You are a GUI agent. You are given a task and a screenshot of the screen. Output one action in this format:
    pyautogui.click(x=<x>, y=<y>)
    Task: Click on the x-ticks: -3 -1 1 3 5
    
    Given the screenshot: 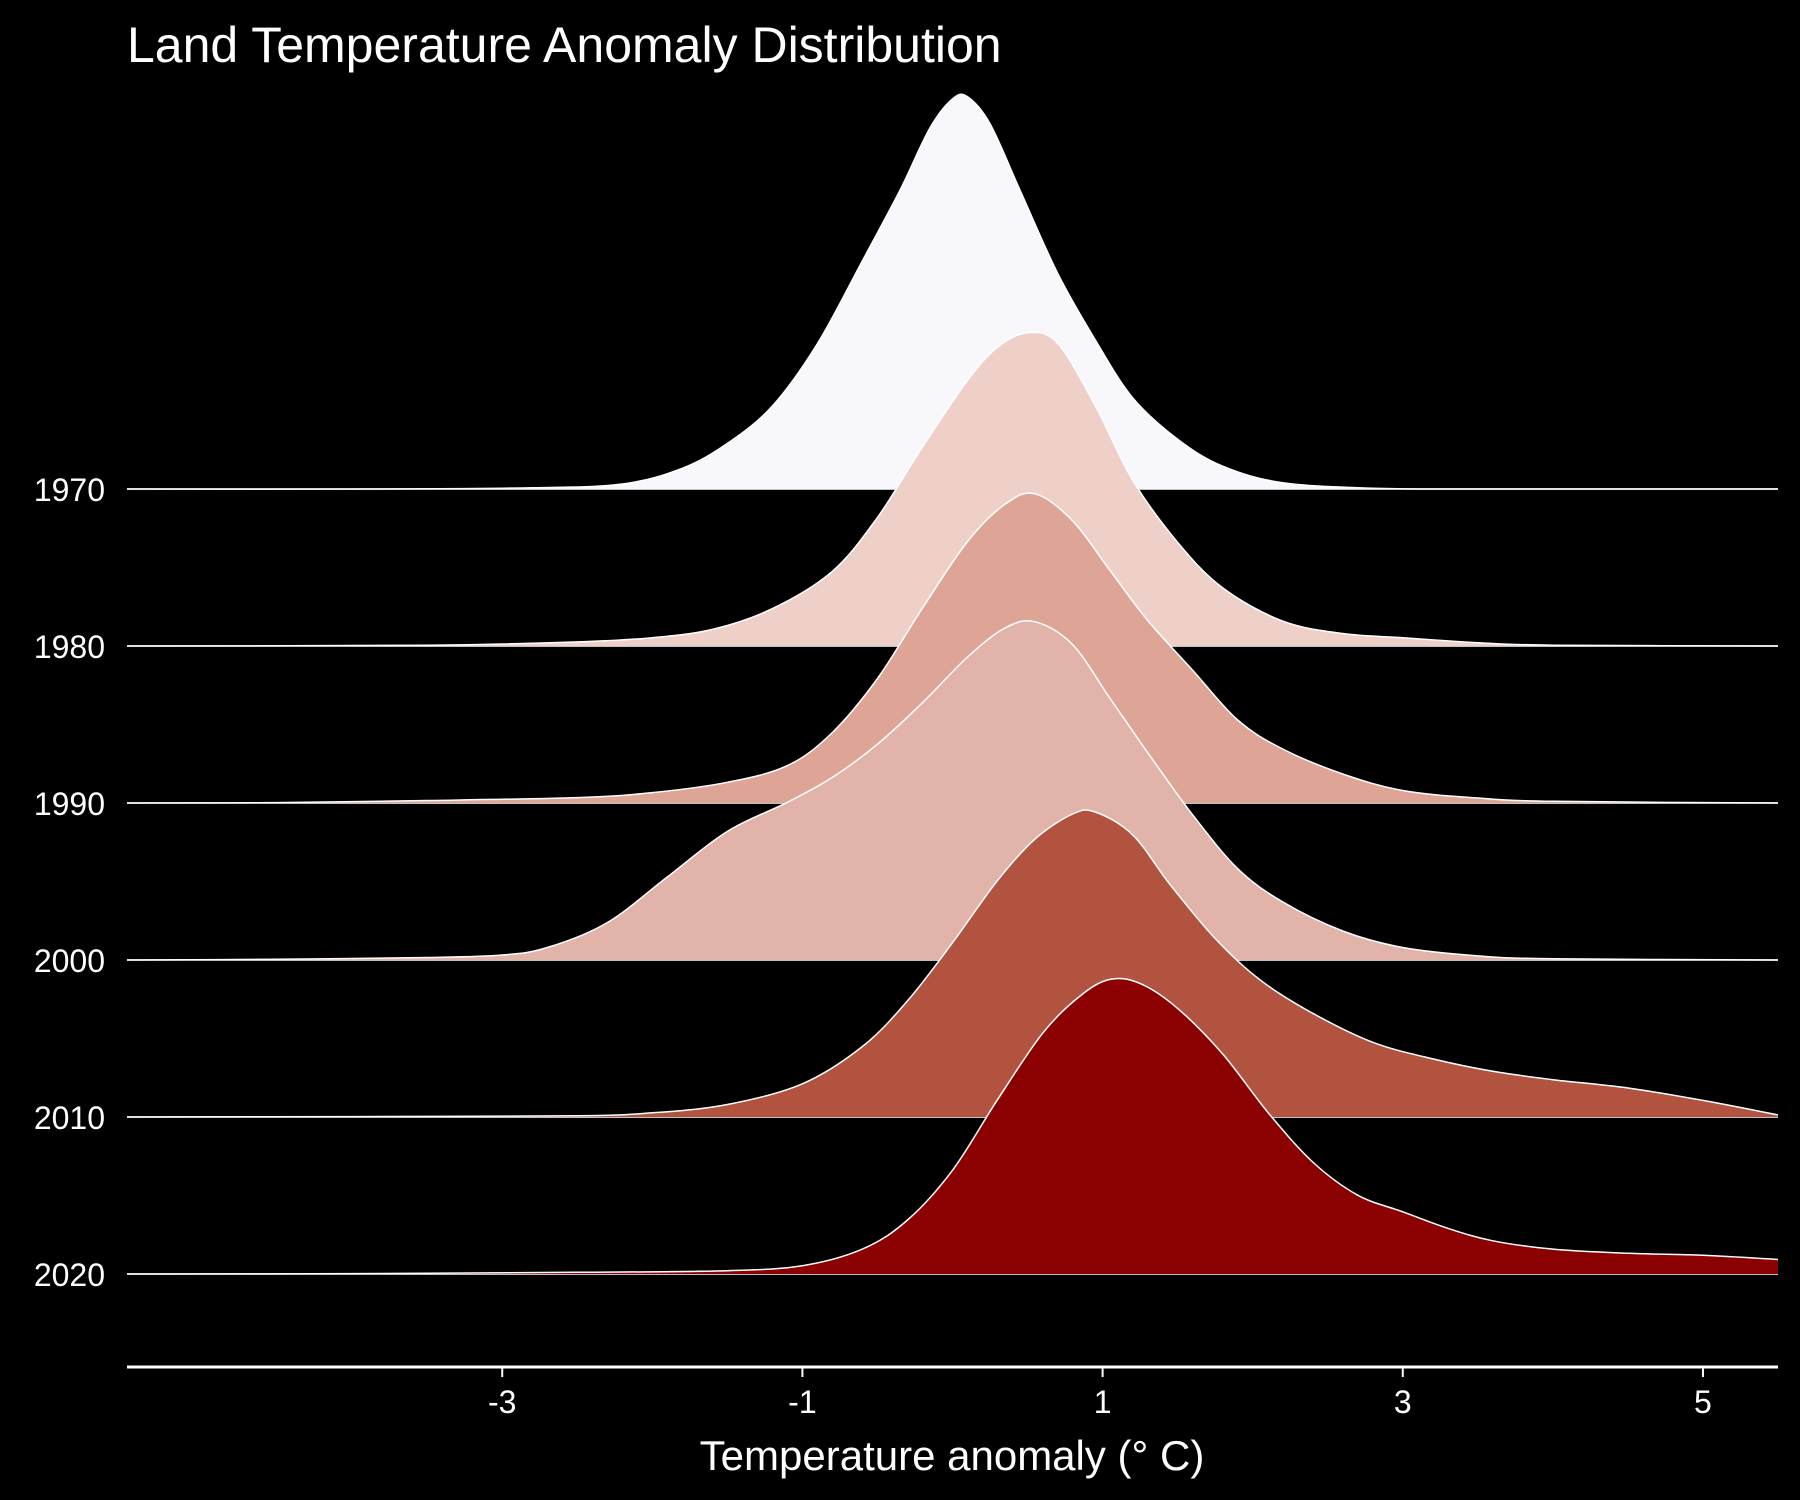 What is the action you would take?
    pyautogui.click(x=1100, y=1393)
    